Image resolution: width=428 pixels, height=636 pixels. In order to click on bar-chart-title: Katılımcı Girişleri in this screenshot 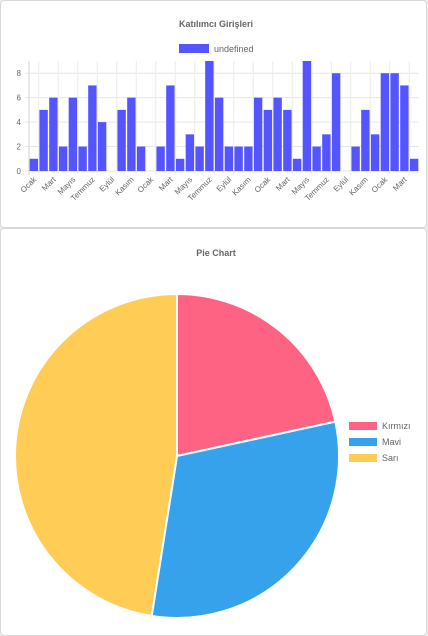, I will do `click(216, 24)`.